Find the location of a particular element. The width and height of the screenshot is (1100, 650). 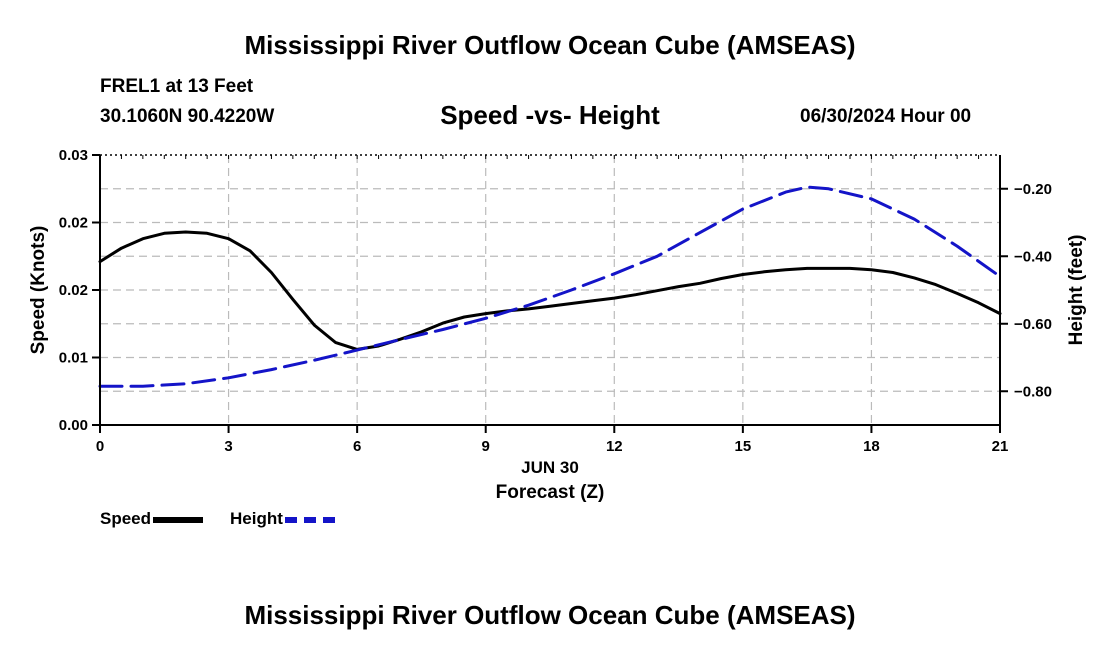

y-tick-label: 0.01 is located at coordinates (73, 358).